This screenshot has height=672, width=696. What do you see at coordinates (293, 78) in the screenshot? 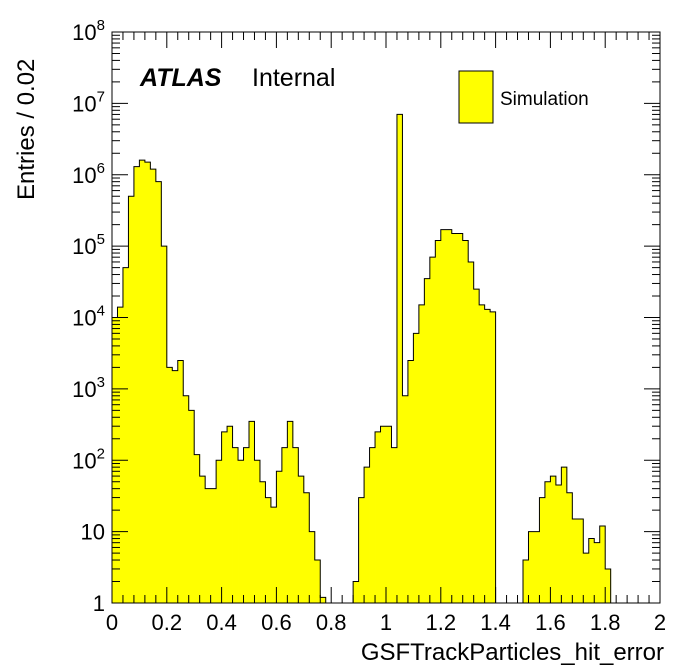
I see `internal-label: Internal` at bounding box center [293, 78].